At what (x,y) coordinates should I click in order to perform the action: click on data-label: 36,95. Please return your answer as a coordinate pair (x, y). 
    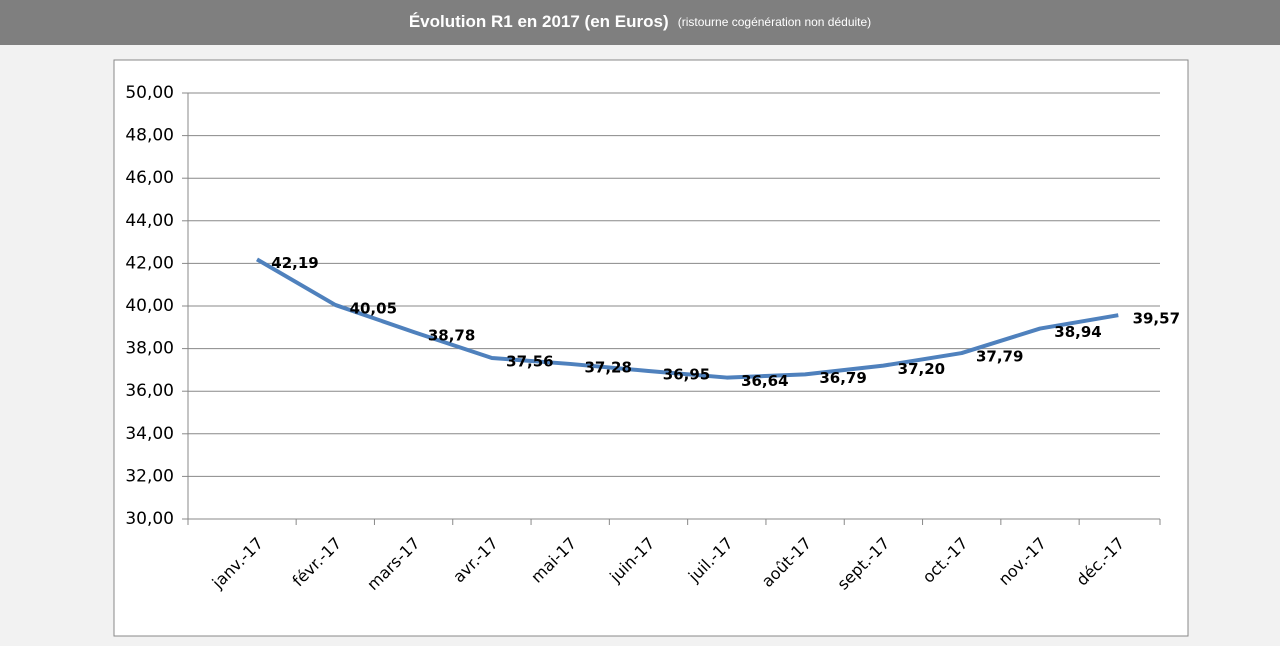
    Looking at the image, I should click on (686, 374).